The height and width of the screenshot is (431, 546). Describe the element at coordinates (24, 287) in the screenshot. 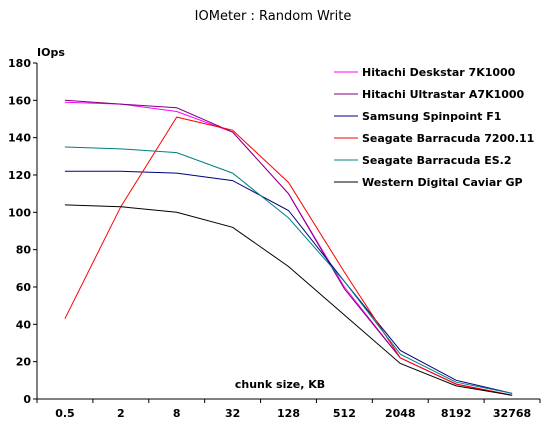

I see `y-tick-label: 60` at that location.